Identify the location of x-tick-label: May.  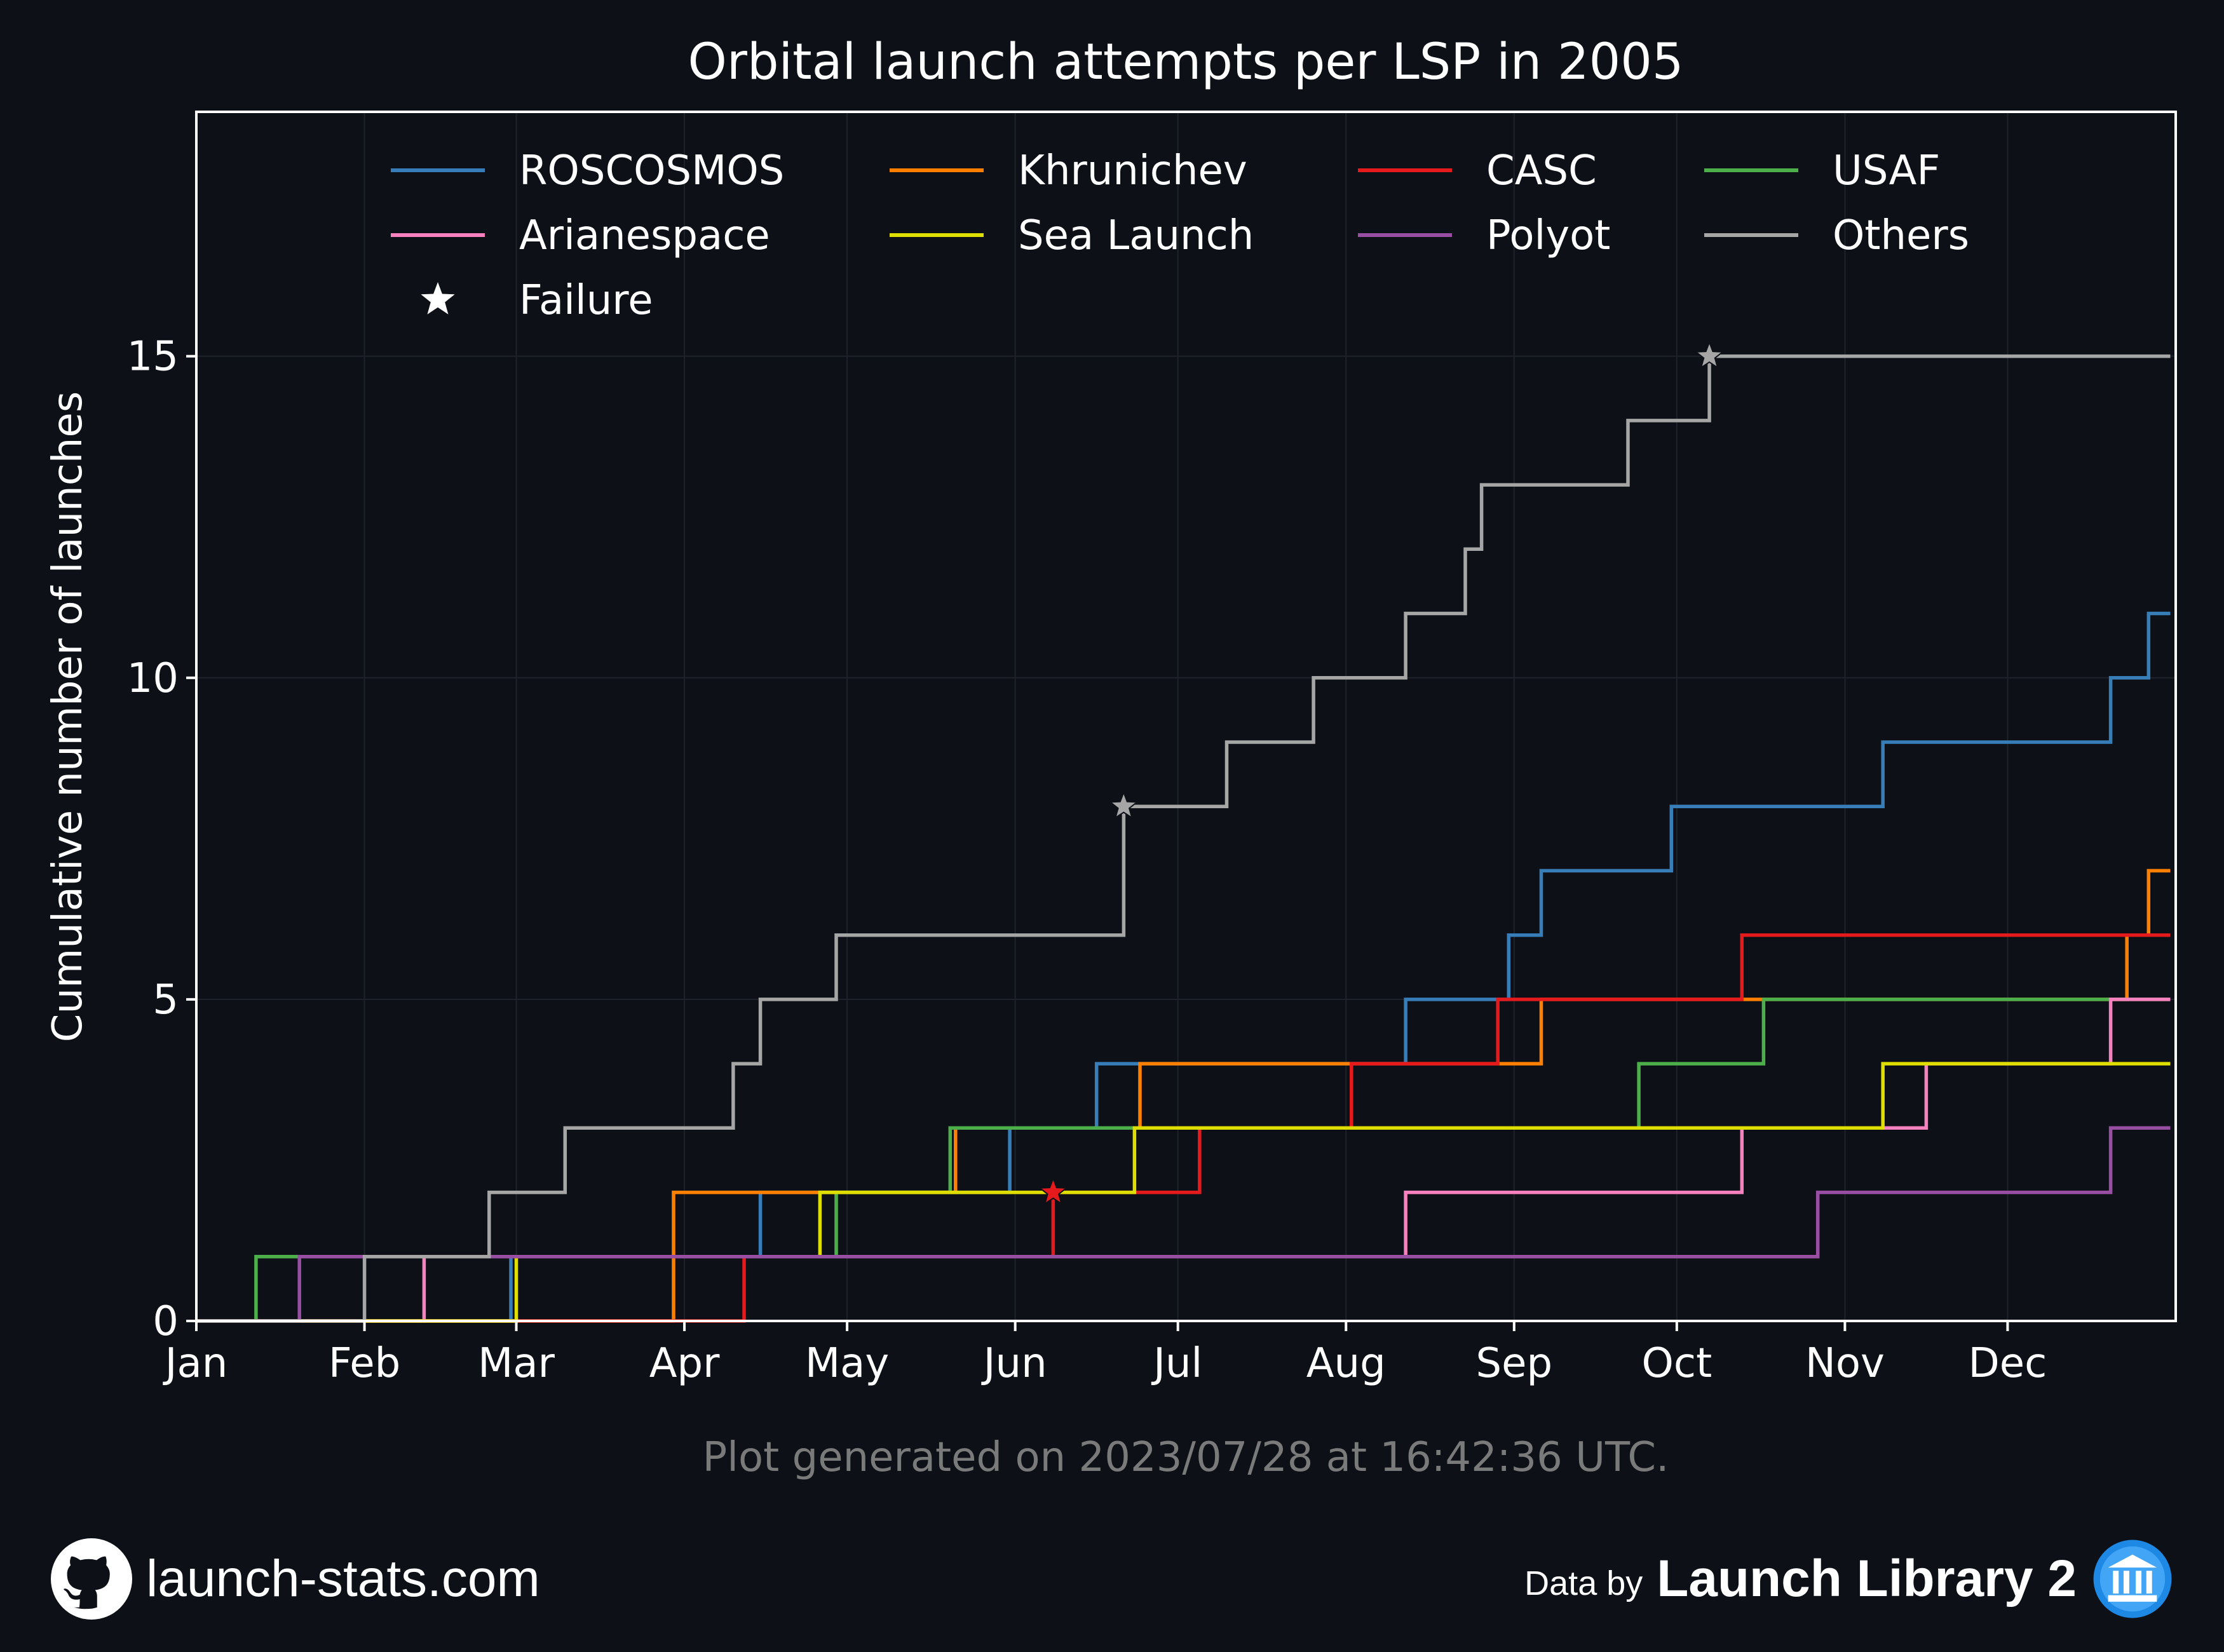
(847, 1364).